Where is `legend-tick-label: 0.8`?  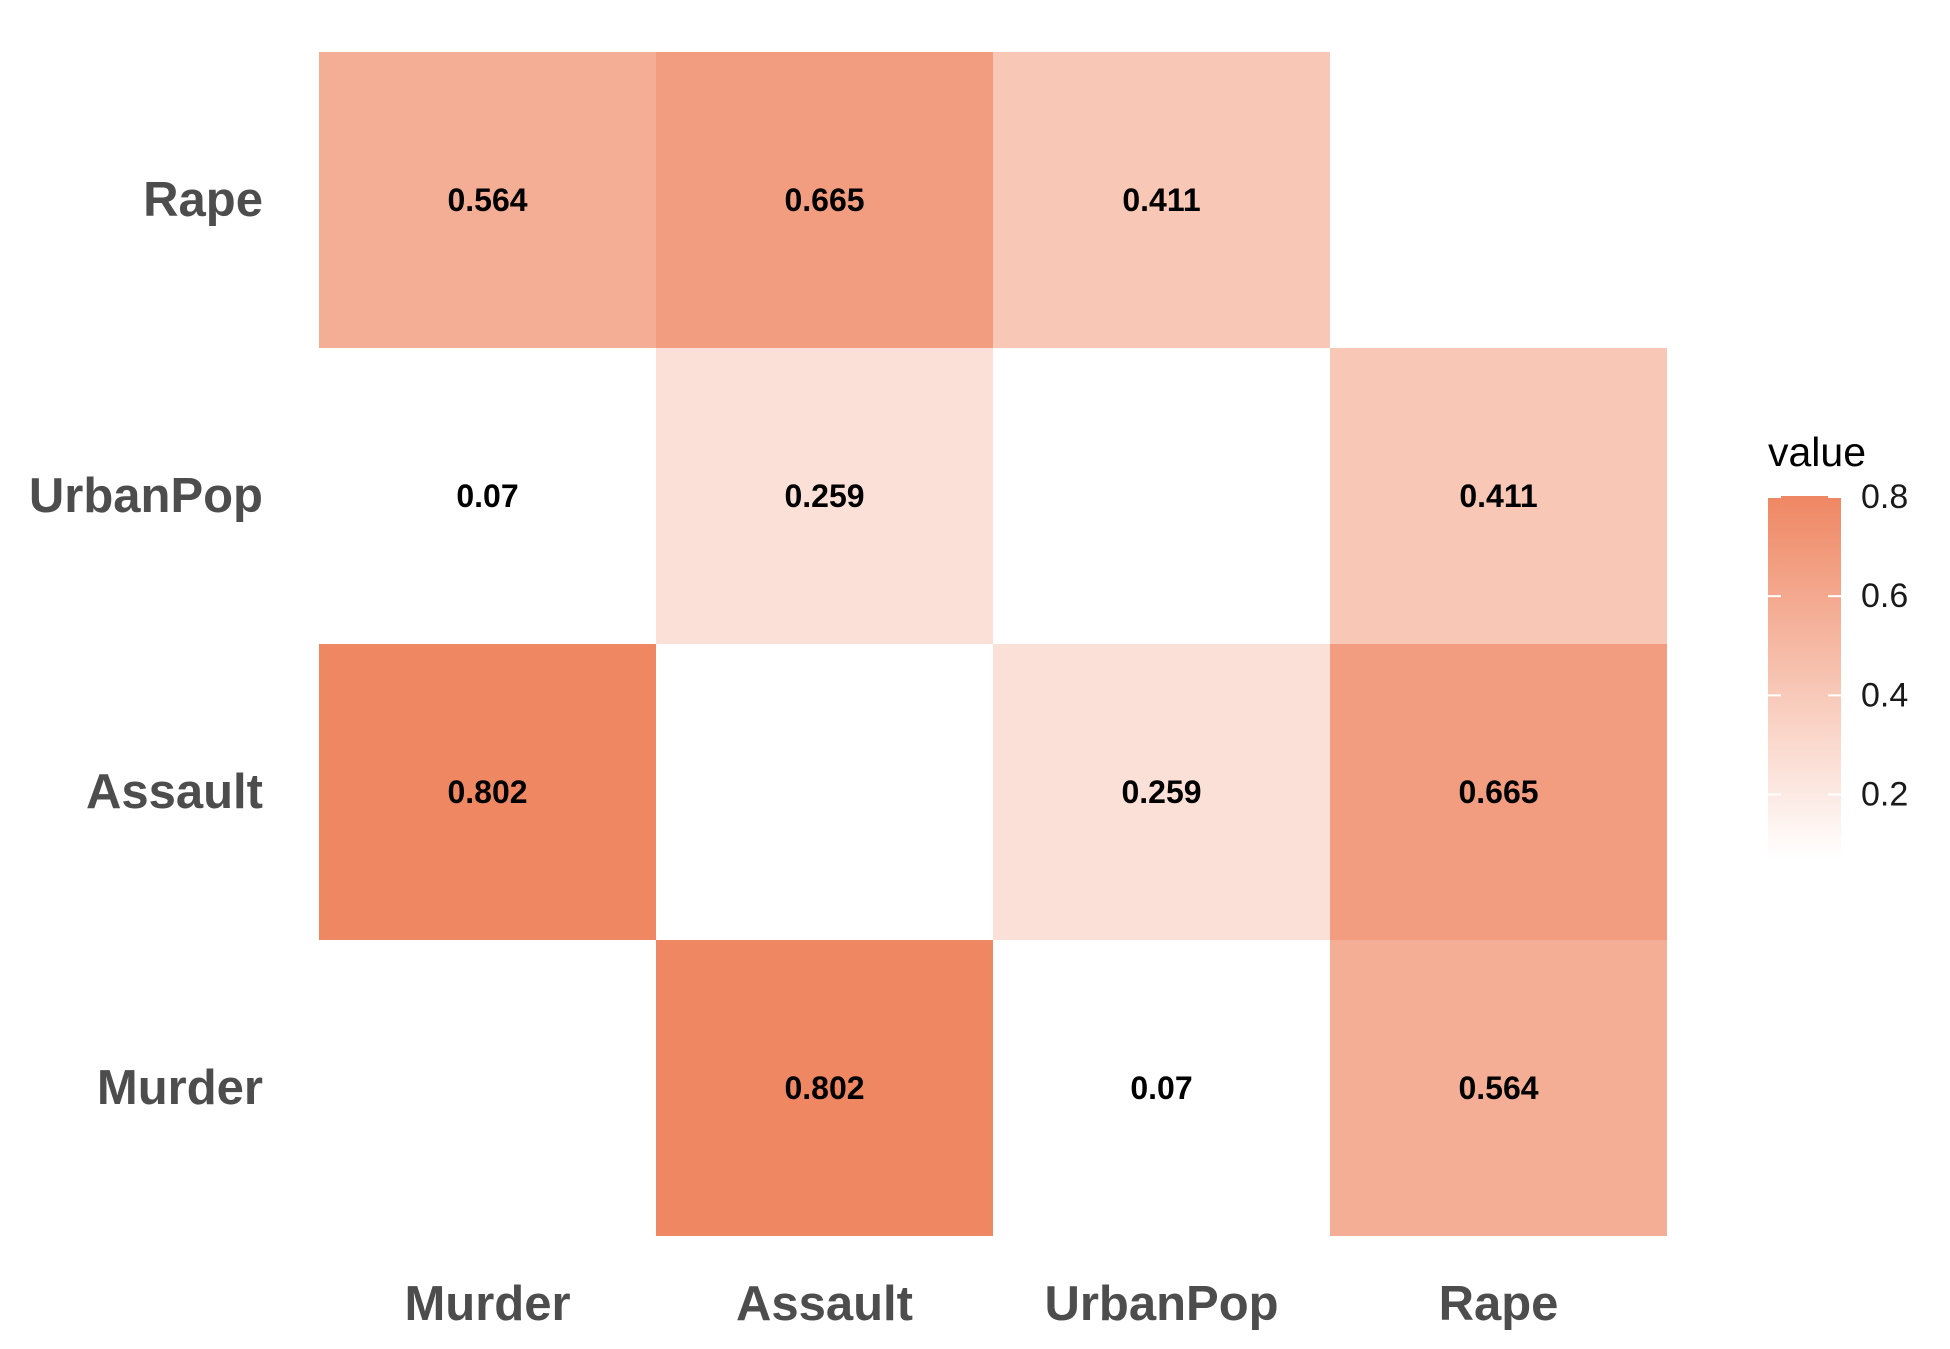 legend-tick-label: 0.8 is located at coordinates (1884, 497).